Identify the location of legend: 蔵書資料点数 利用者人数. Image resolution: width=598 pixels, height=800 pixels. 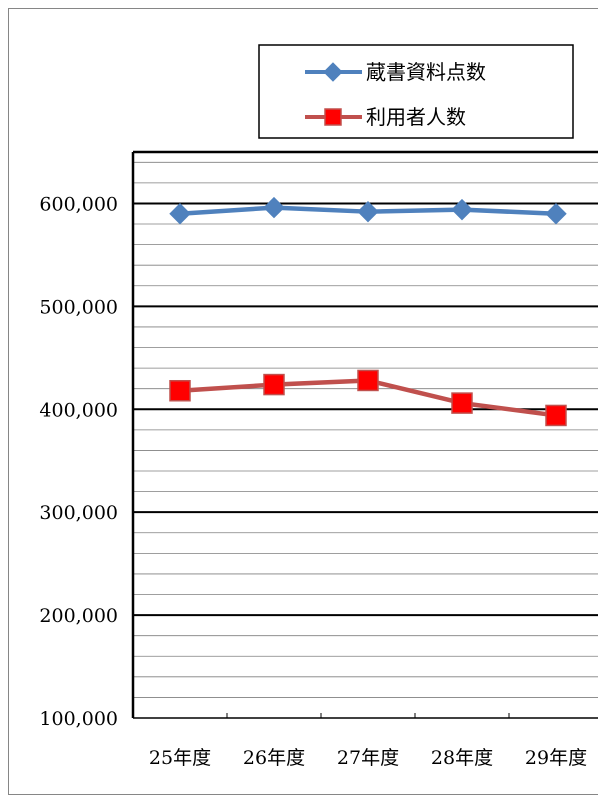
(416, 91).